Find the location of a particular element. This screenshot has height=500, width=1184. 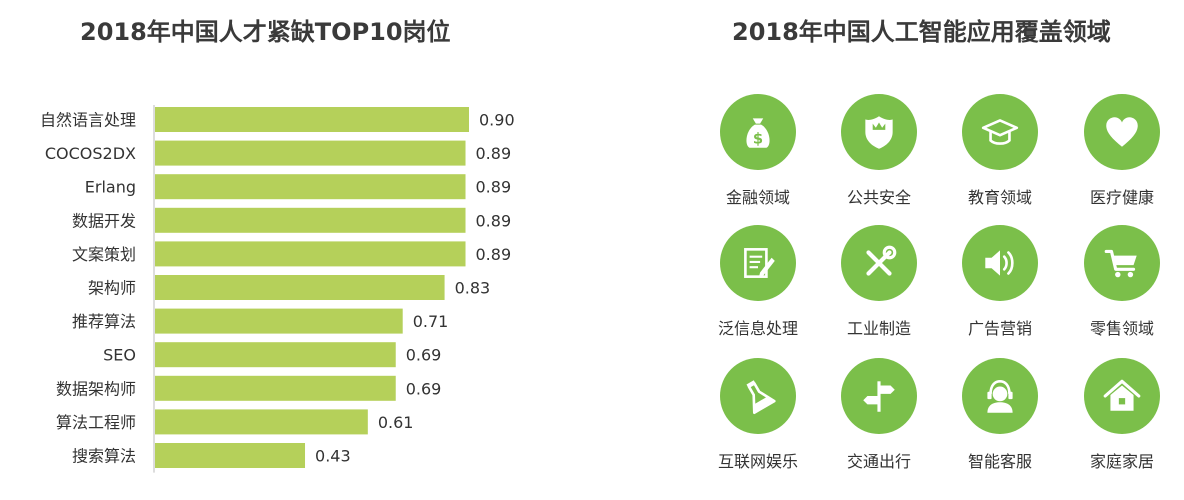

tile-info-processing: 泛信息处理 is located at coordinates (758, 282).